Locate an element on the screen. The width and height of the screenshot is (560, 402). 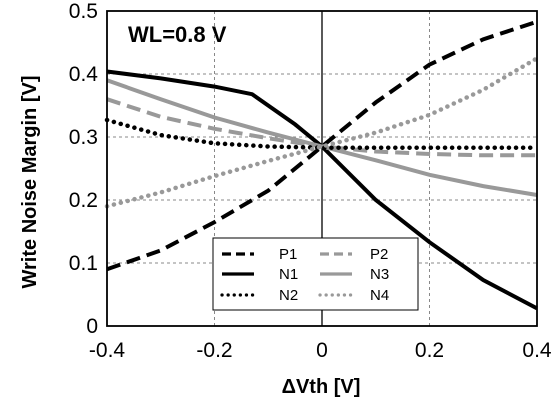
legend: P1 P2 N1 N3 N2 N4 is located at coordinates (315, 274).